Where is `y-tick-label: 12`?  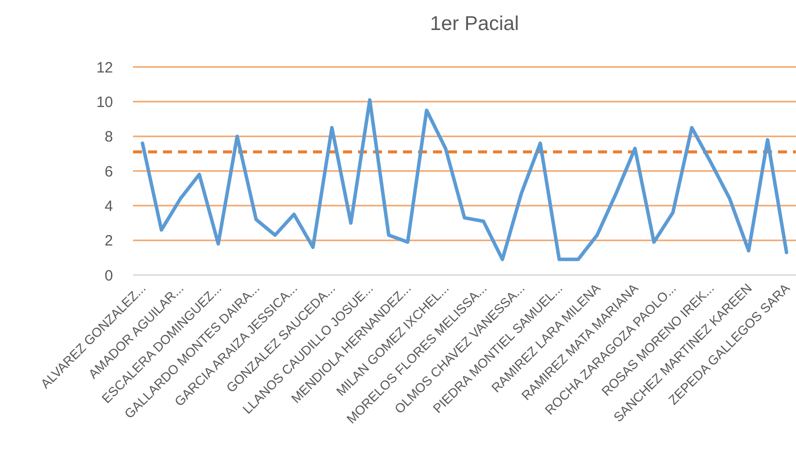
y-tick-label: 12 is located at coordinates (104, 67).